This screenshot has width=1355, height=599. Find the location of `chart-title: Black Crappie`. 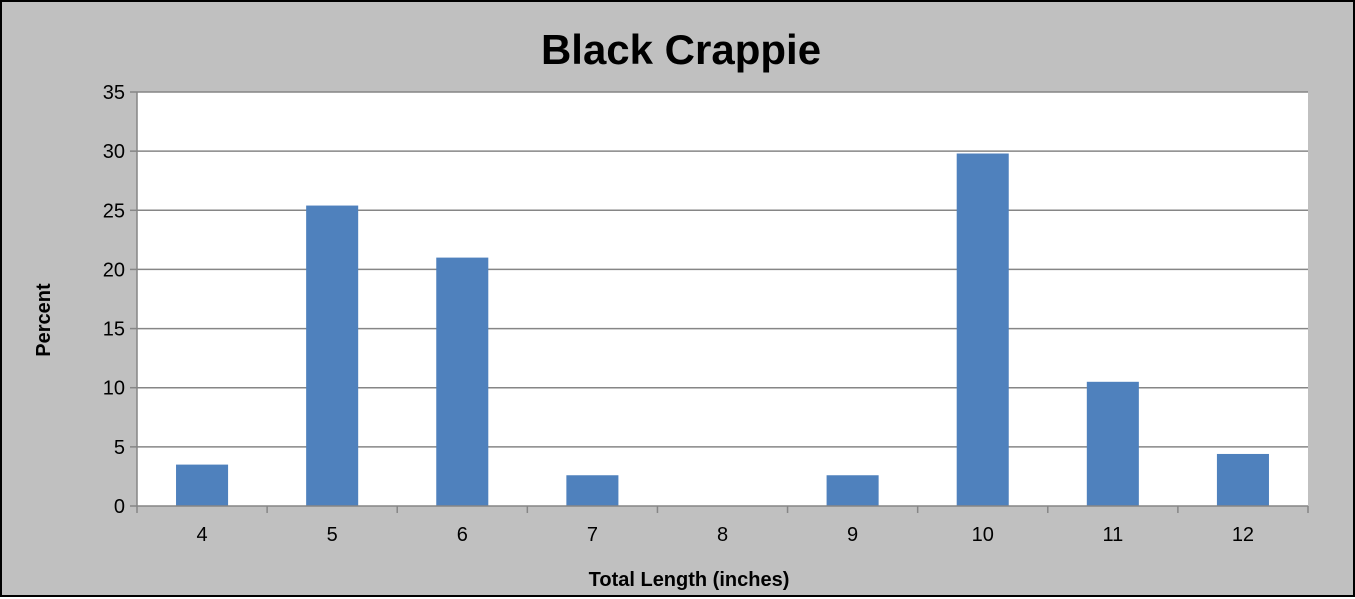

chart-title: Black Crappie is located at coordinates (681, 49).